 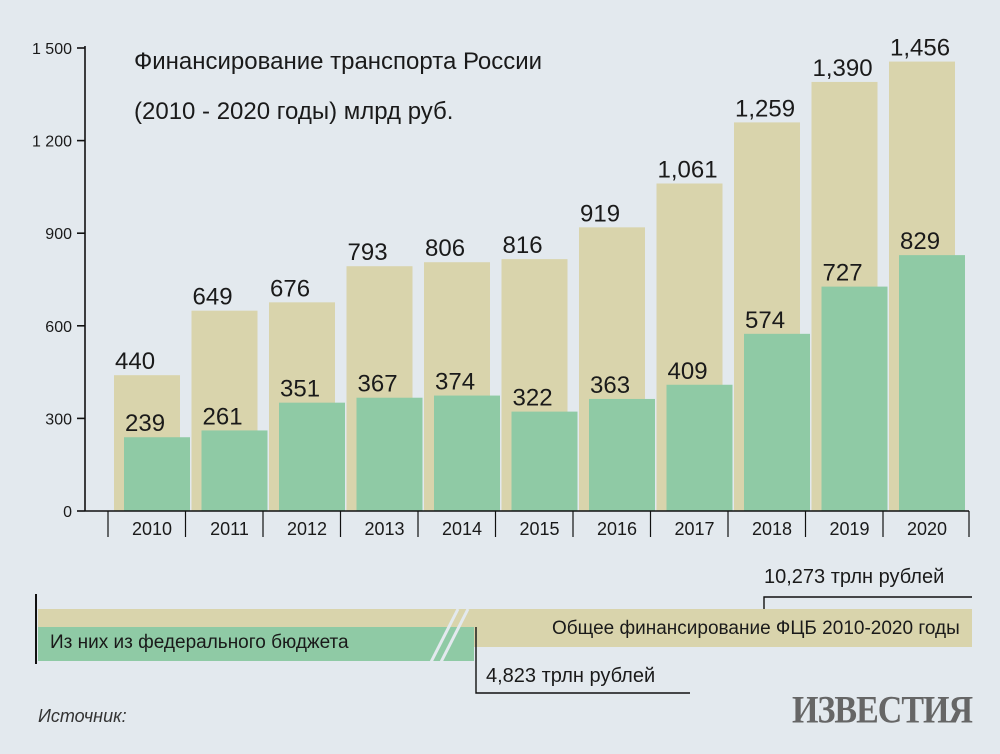 What do you see at coordinates (920, 241) in the screenshot?
I see `bar-federal-label: 829` at bounding box center [920, 241].